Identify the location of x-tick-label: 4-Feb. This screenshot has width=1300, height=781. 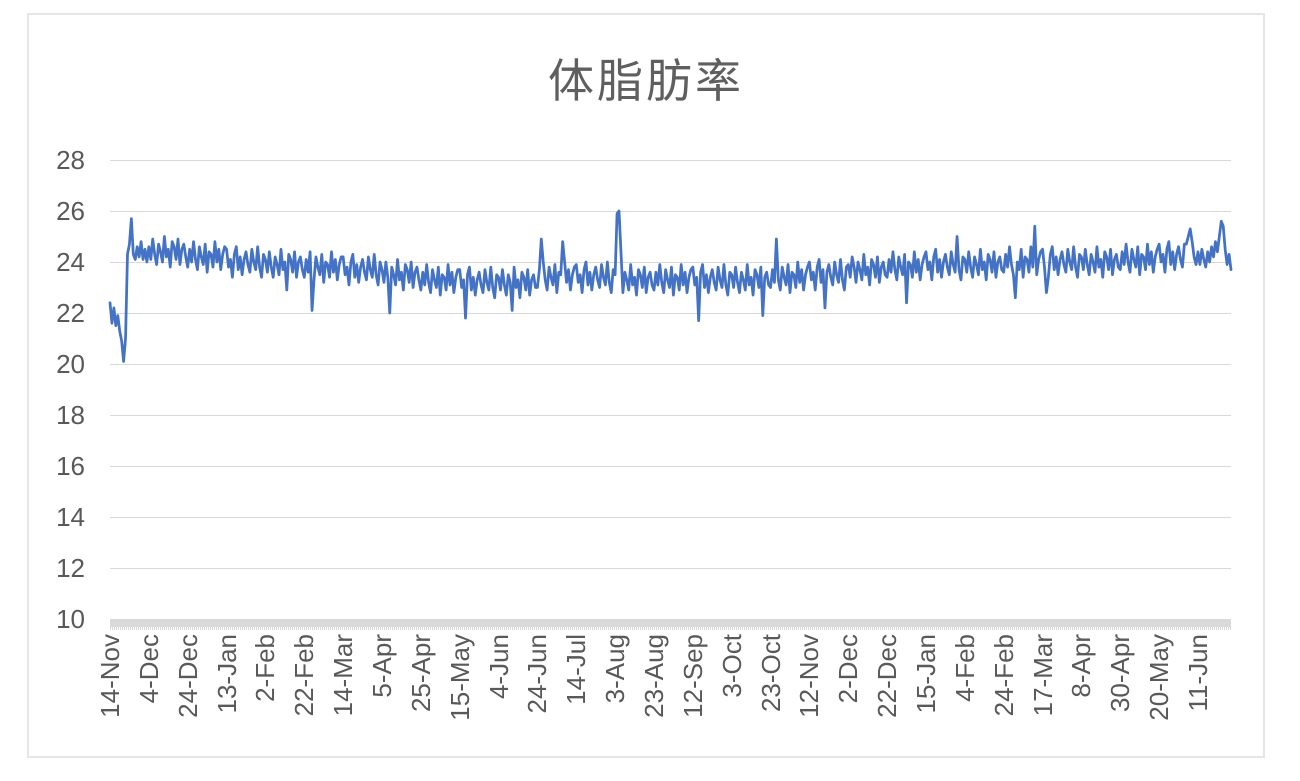
(964, 694).